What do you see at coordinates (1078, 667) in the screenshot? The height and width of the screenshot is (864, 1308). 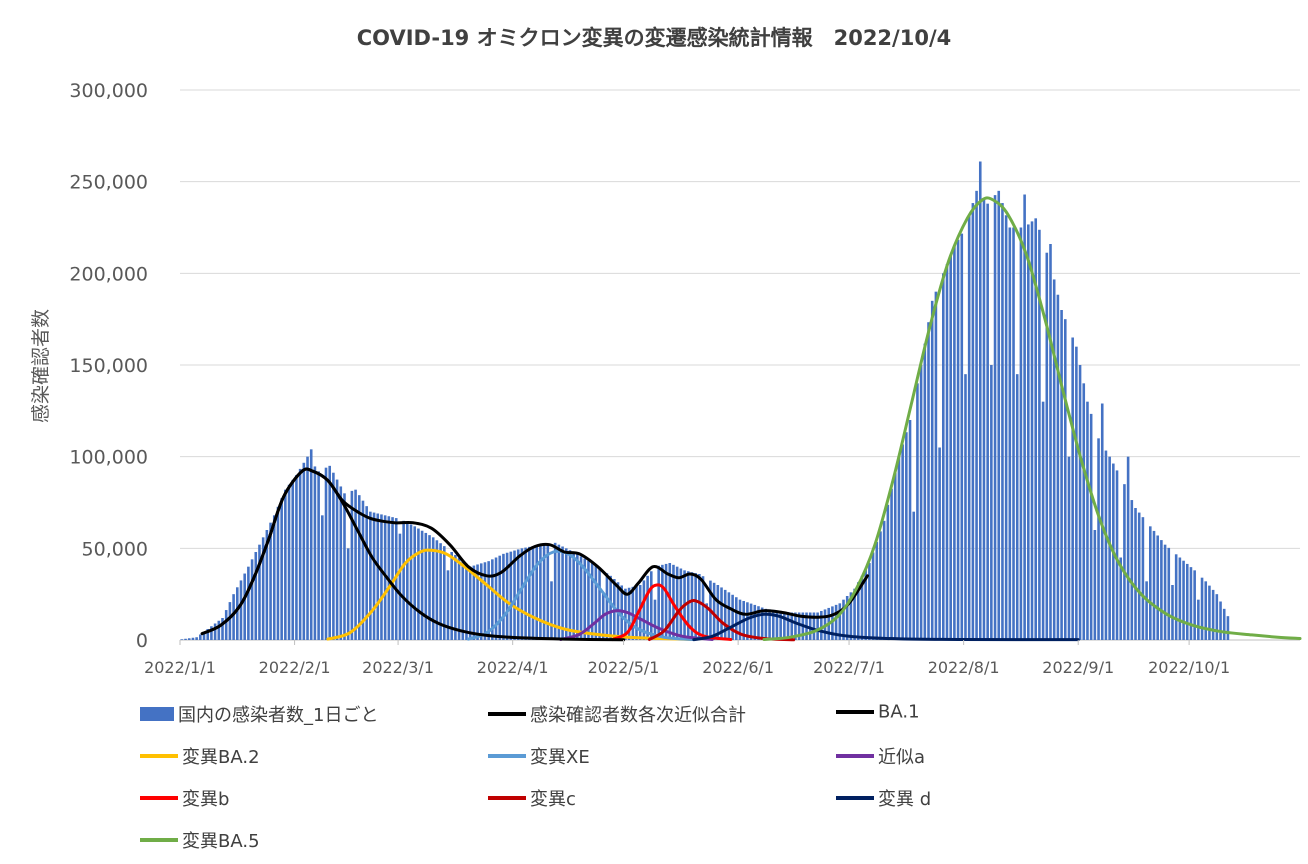 I see `x-tick-label: 2022/9/1` at bounding box center [1078, 667].